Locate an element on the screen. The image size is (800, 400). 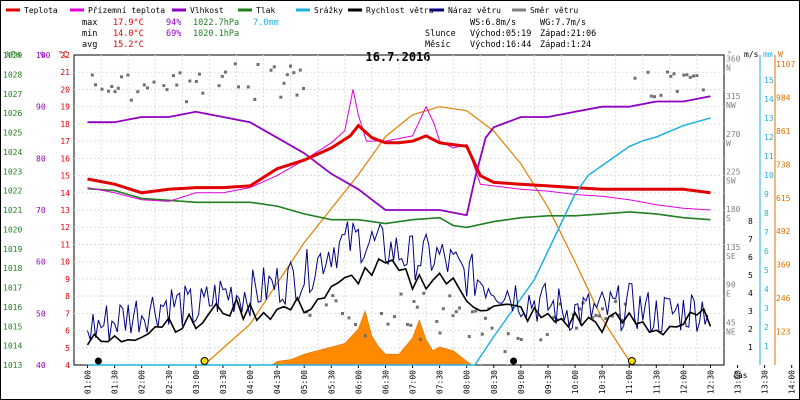
rain-tick-label: 5 is located at coordinates (766, 270).